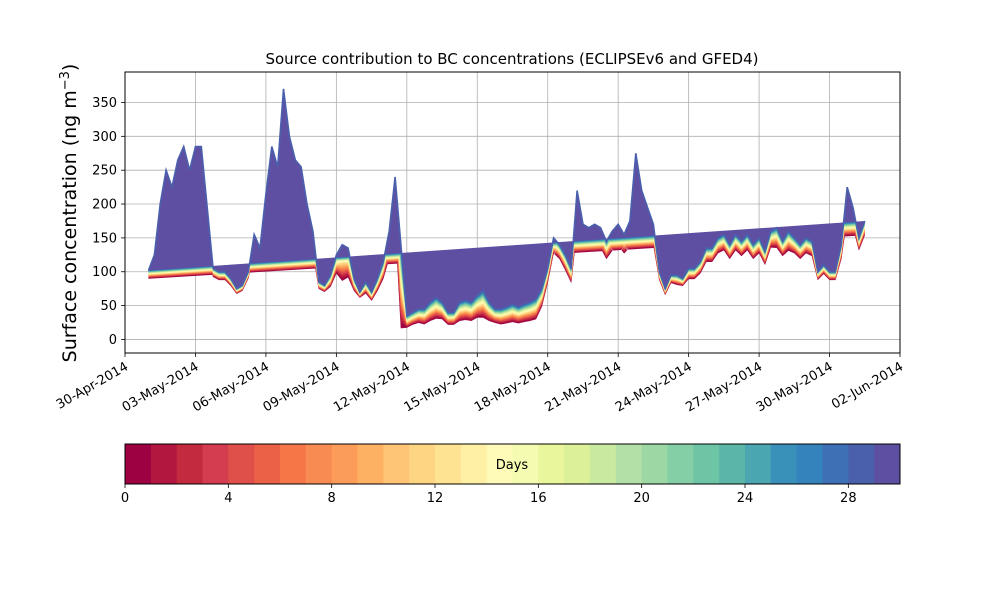 This screenshot has height=604, width=1000. What do you see at coordinates (108, 306) in the screenshot?
I see `y-tick-label: 50` at bounding box center [108, 306].